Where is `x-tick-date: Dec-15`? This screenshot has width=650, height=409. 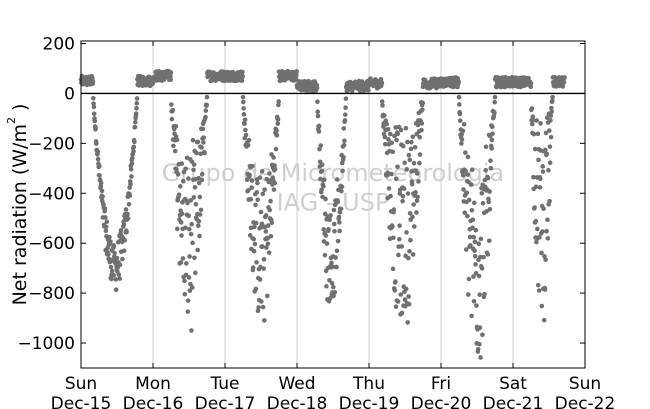
x-tick-date: Dec-15 is located at coordinates (81, 401).